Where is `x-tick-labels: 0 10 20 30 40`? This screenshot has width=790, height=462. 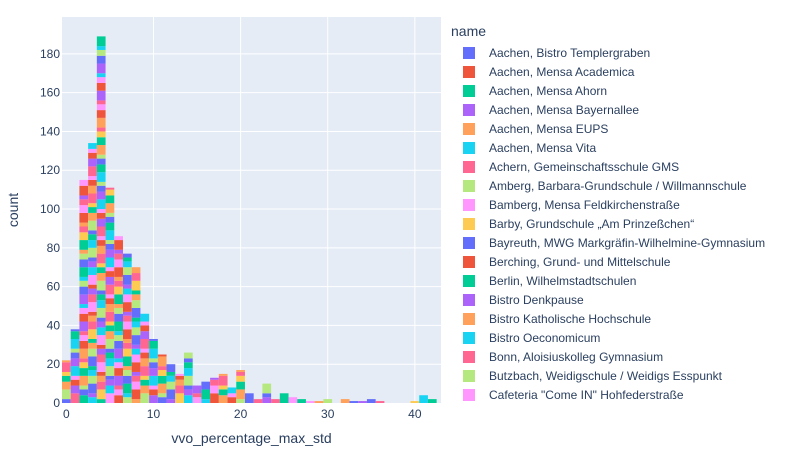 x-tick-labels: 0 10 20 30 40 is located at coordinates (242, 414).